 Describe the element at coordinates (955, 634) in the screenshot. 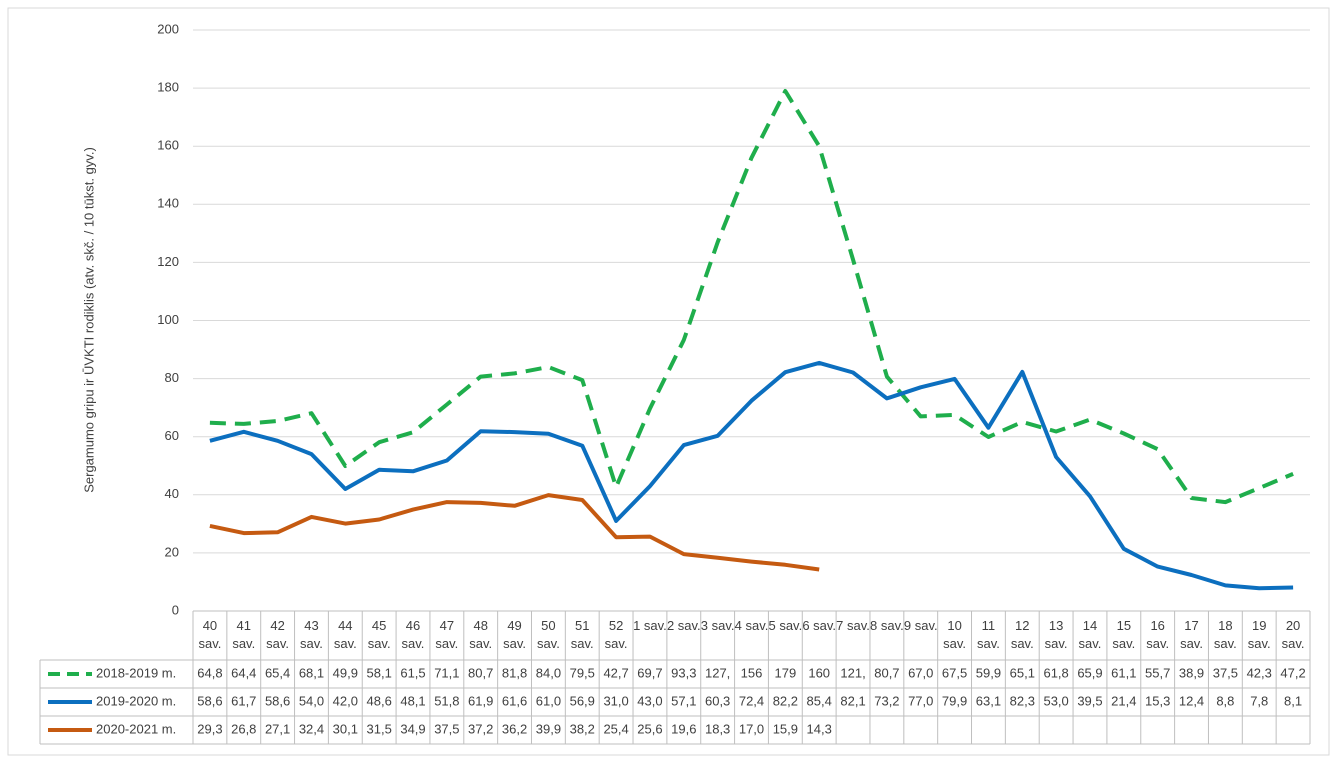

I see `x-tick-label: 10 sav.` at that location.